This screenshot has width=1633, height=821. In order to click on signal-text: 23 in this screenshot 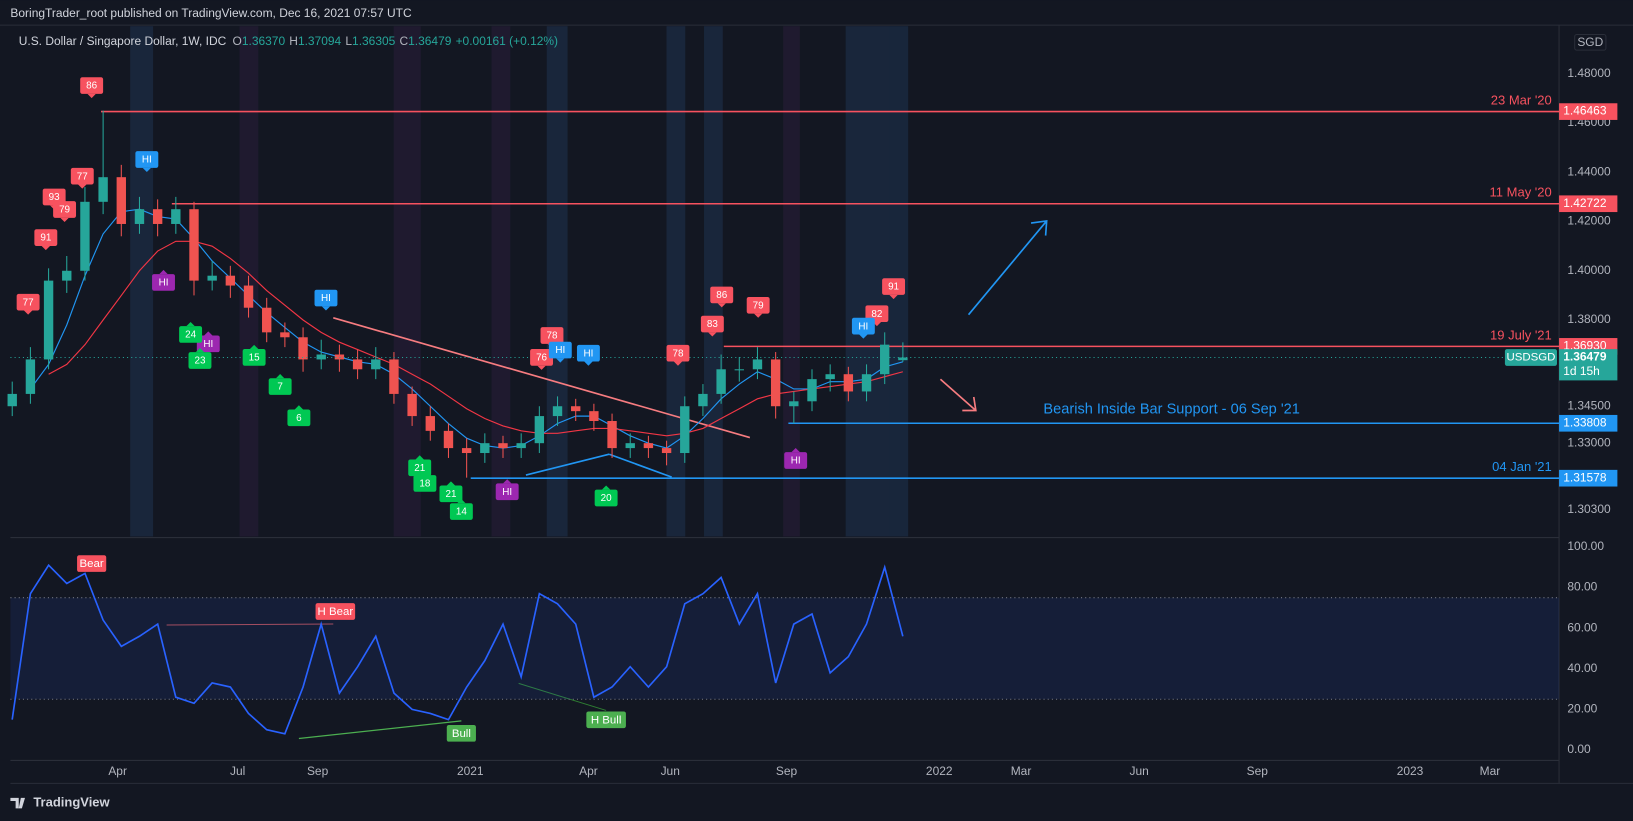, I will do `click(199, 361)`.